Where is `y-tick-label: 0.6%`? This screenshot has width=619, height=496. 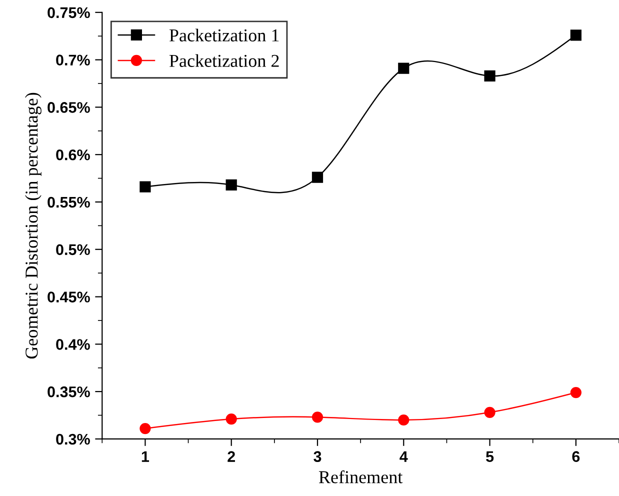
y-tick-label: 0.6% is located at coordinates (73, 154).